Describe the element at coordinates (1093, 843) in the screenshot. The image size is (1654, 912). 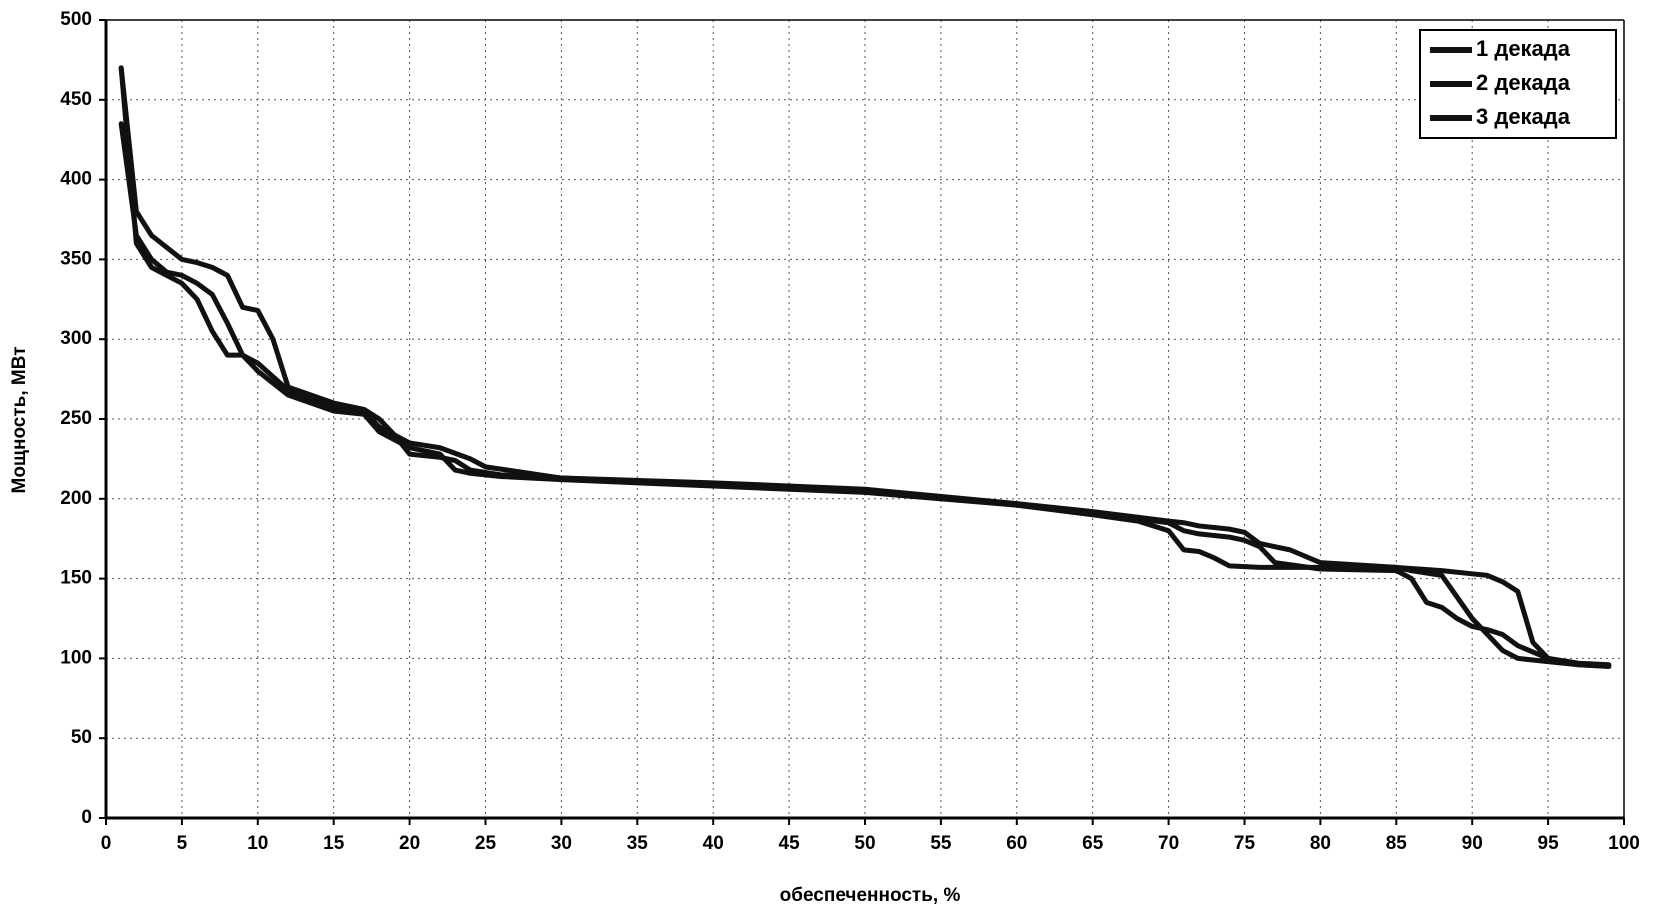
I see `x-tick-label: 65` at that location.